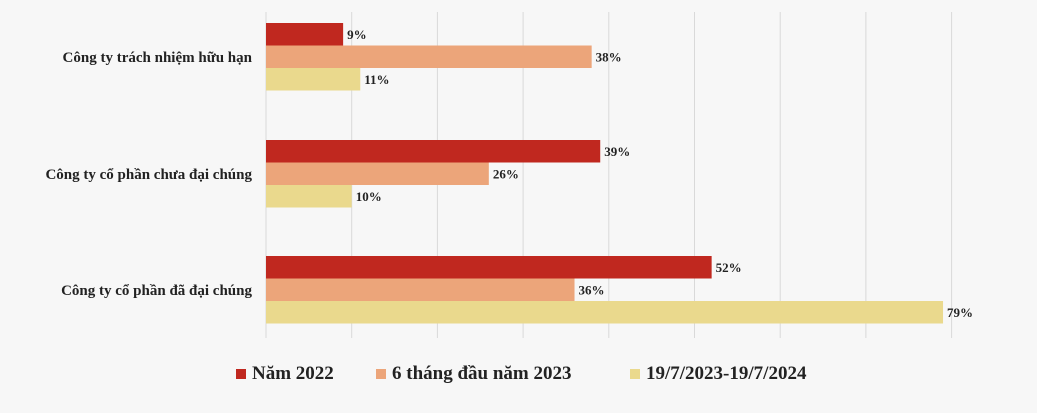 The image size is (1037, 413). I want to click on legend-item: 6 tháng đầu năm 2023, so click(474, 373).